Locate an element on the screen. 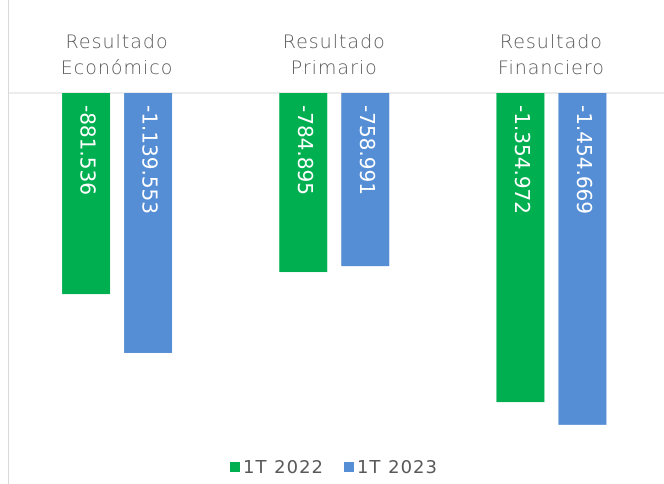 Image resolution: width=664 pixels, height=484 pixels. category-label: Resultado Financiero is located at coordinates (551, 55).